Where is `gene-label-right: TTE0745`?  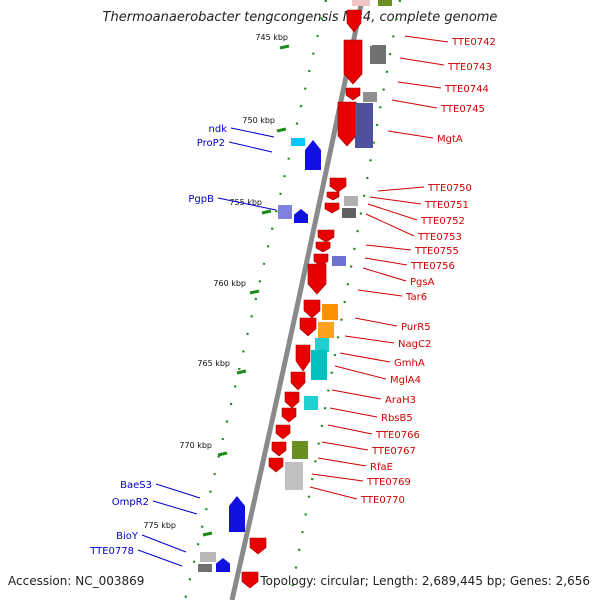 gene-label-right: TTE0745 is located at coordinates (462, 109).